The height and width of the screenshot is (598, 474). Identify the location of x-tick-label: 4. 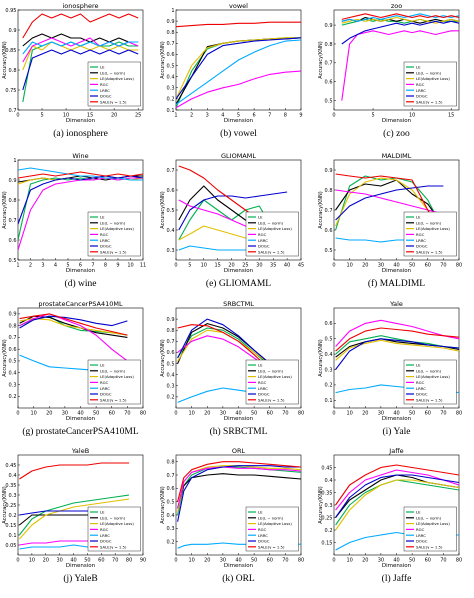
(55, 266).